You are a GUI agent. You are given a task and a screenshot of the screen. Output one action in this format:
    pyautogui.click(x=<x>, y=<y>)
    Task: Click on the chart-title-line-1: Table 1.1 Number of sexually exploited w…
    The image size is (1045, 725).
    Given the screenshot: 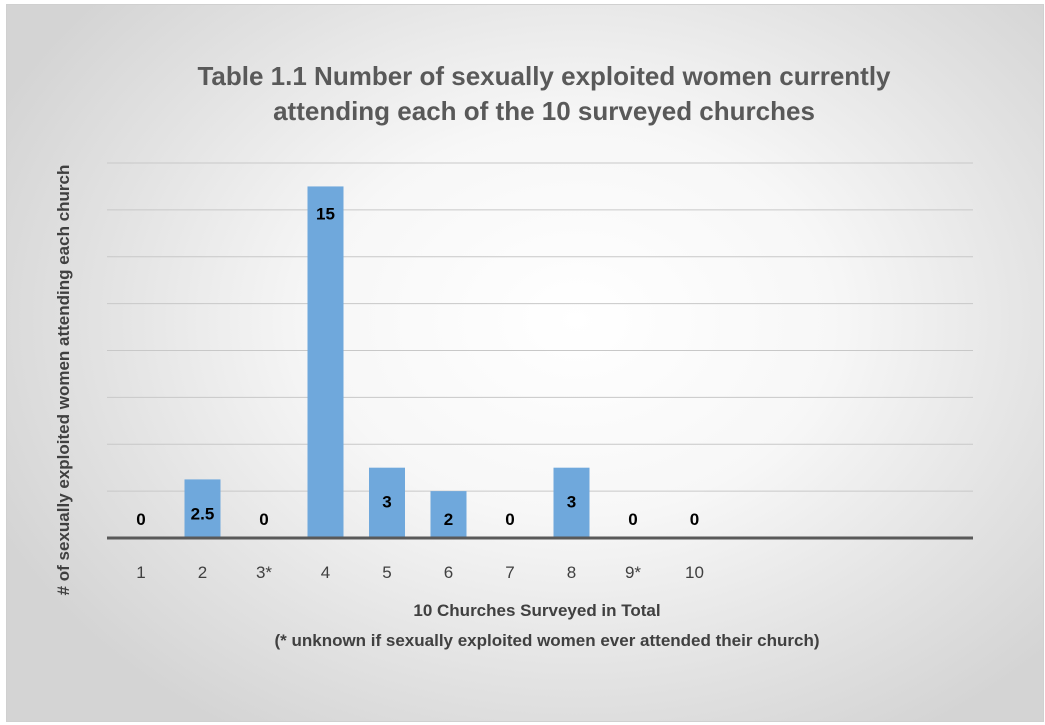 What is the action you would take?
    pyautogui.click(x=544, y=76)
    